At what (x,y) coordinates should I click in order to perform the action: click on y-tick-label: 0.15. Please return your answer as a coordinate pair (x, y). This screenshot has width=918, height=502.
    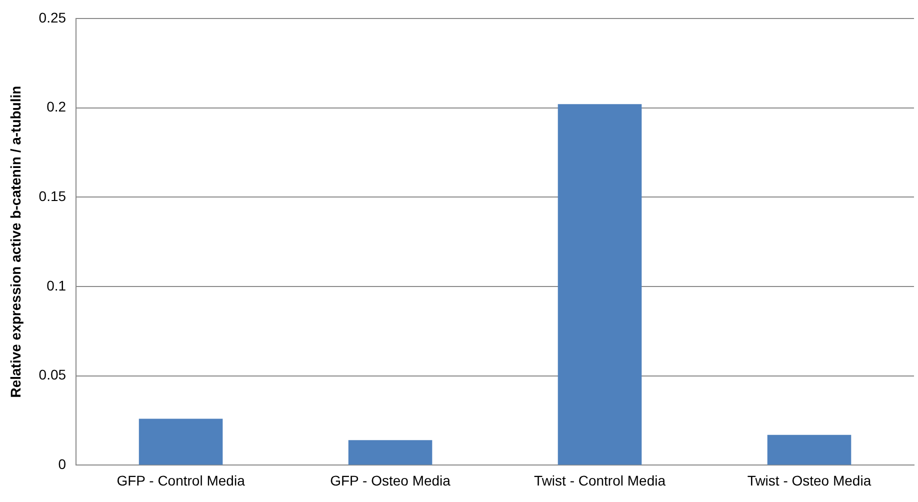
    Looking at the image, I should click on (52, 196).